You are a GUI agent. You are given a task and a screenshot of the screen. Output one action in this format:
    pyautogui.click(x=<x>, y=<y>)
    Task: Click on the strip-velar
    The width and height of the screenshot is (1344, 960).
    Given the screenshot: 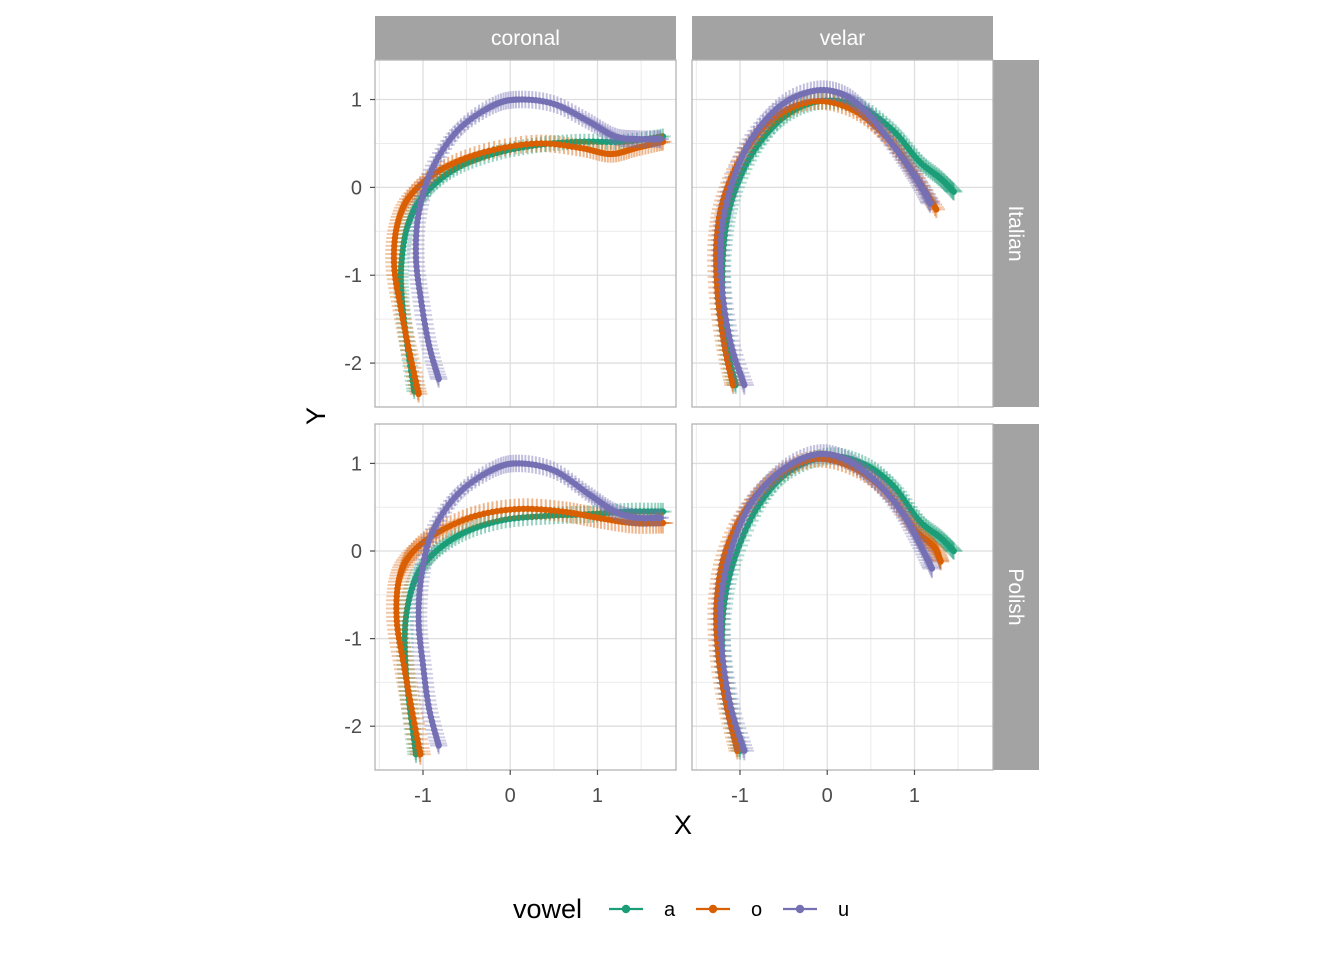 What is the action you would take?
    pyautogui.click(x=842, y=38)
    